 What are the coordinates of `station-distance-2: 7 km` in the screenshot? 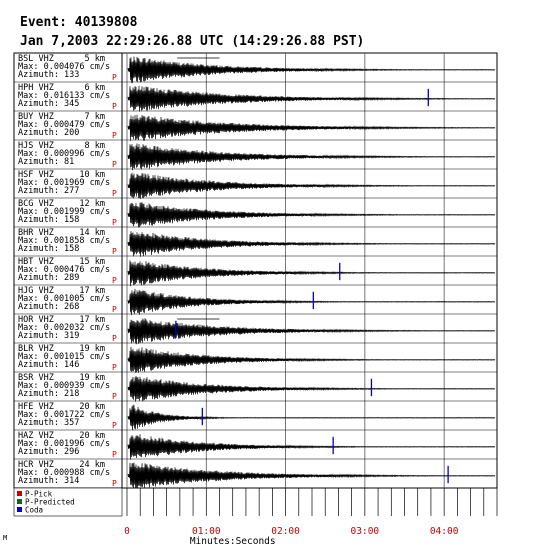 It's located at (95, 117).